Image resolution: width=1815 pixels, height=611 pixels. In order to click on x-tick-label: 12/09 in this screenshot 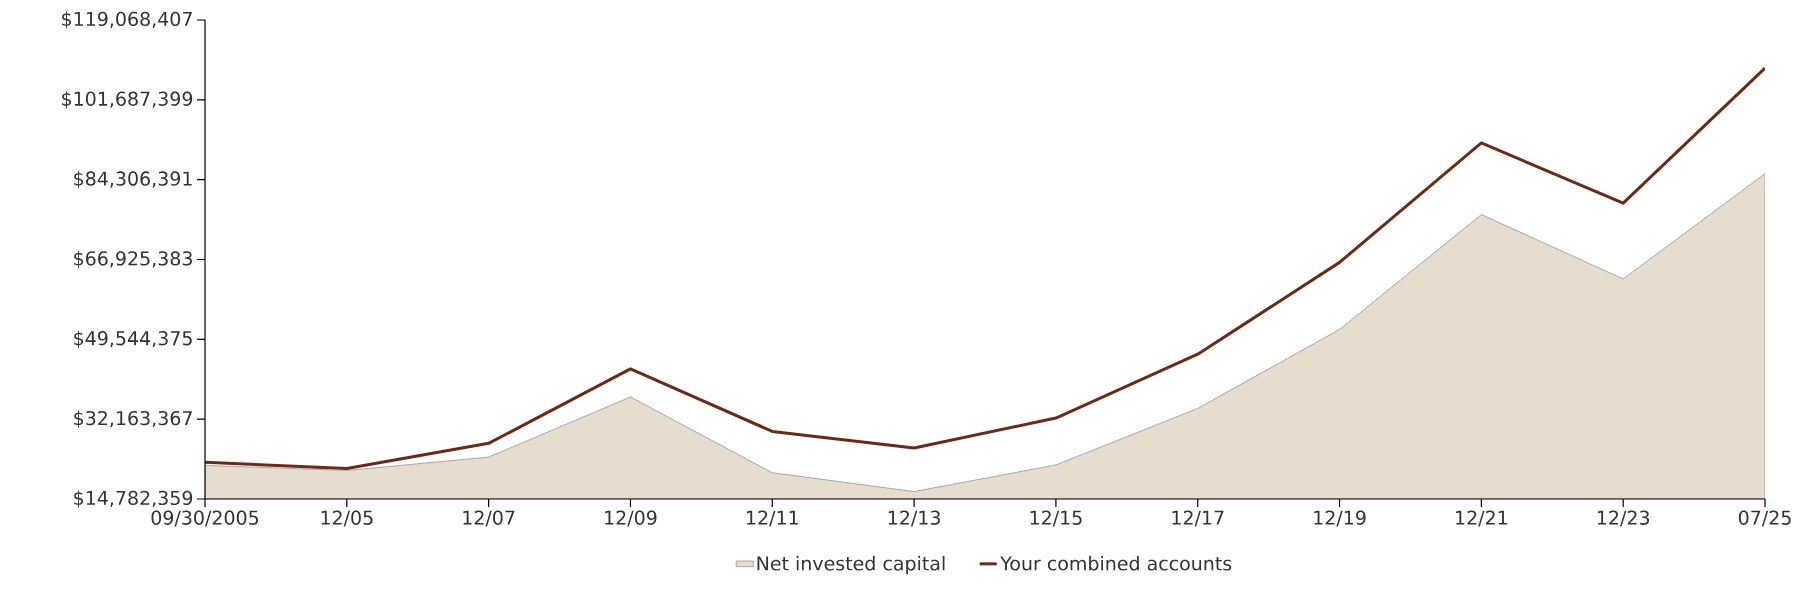, I will do `click(631, 518)`.